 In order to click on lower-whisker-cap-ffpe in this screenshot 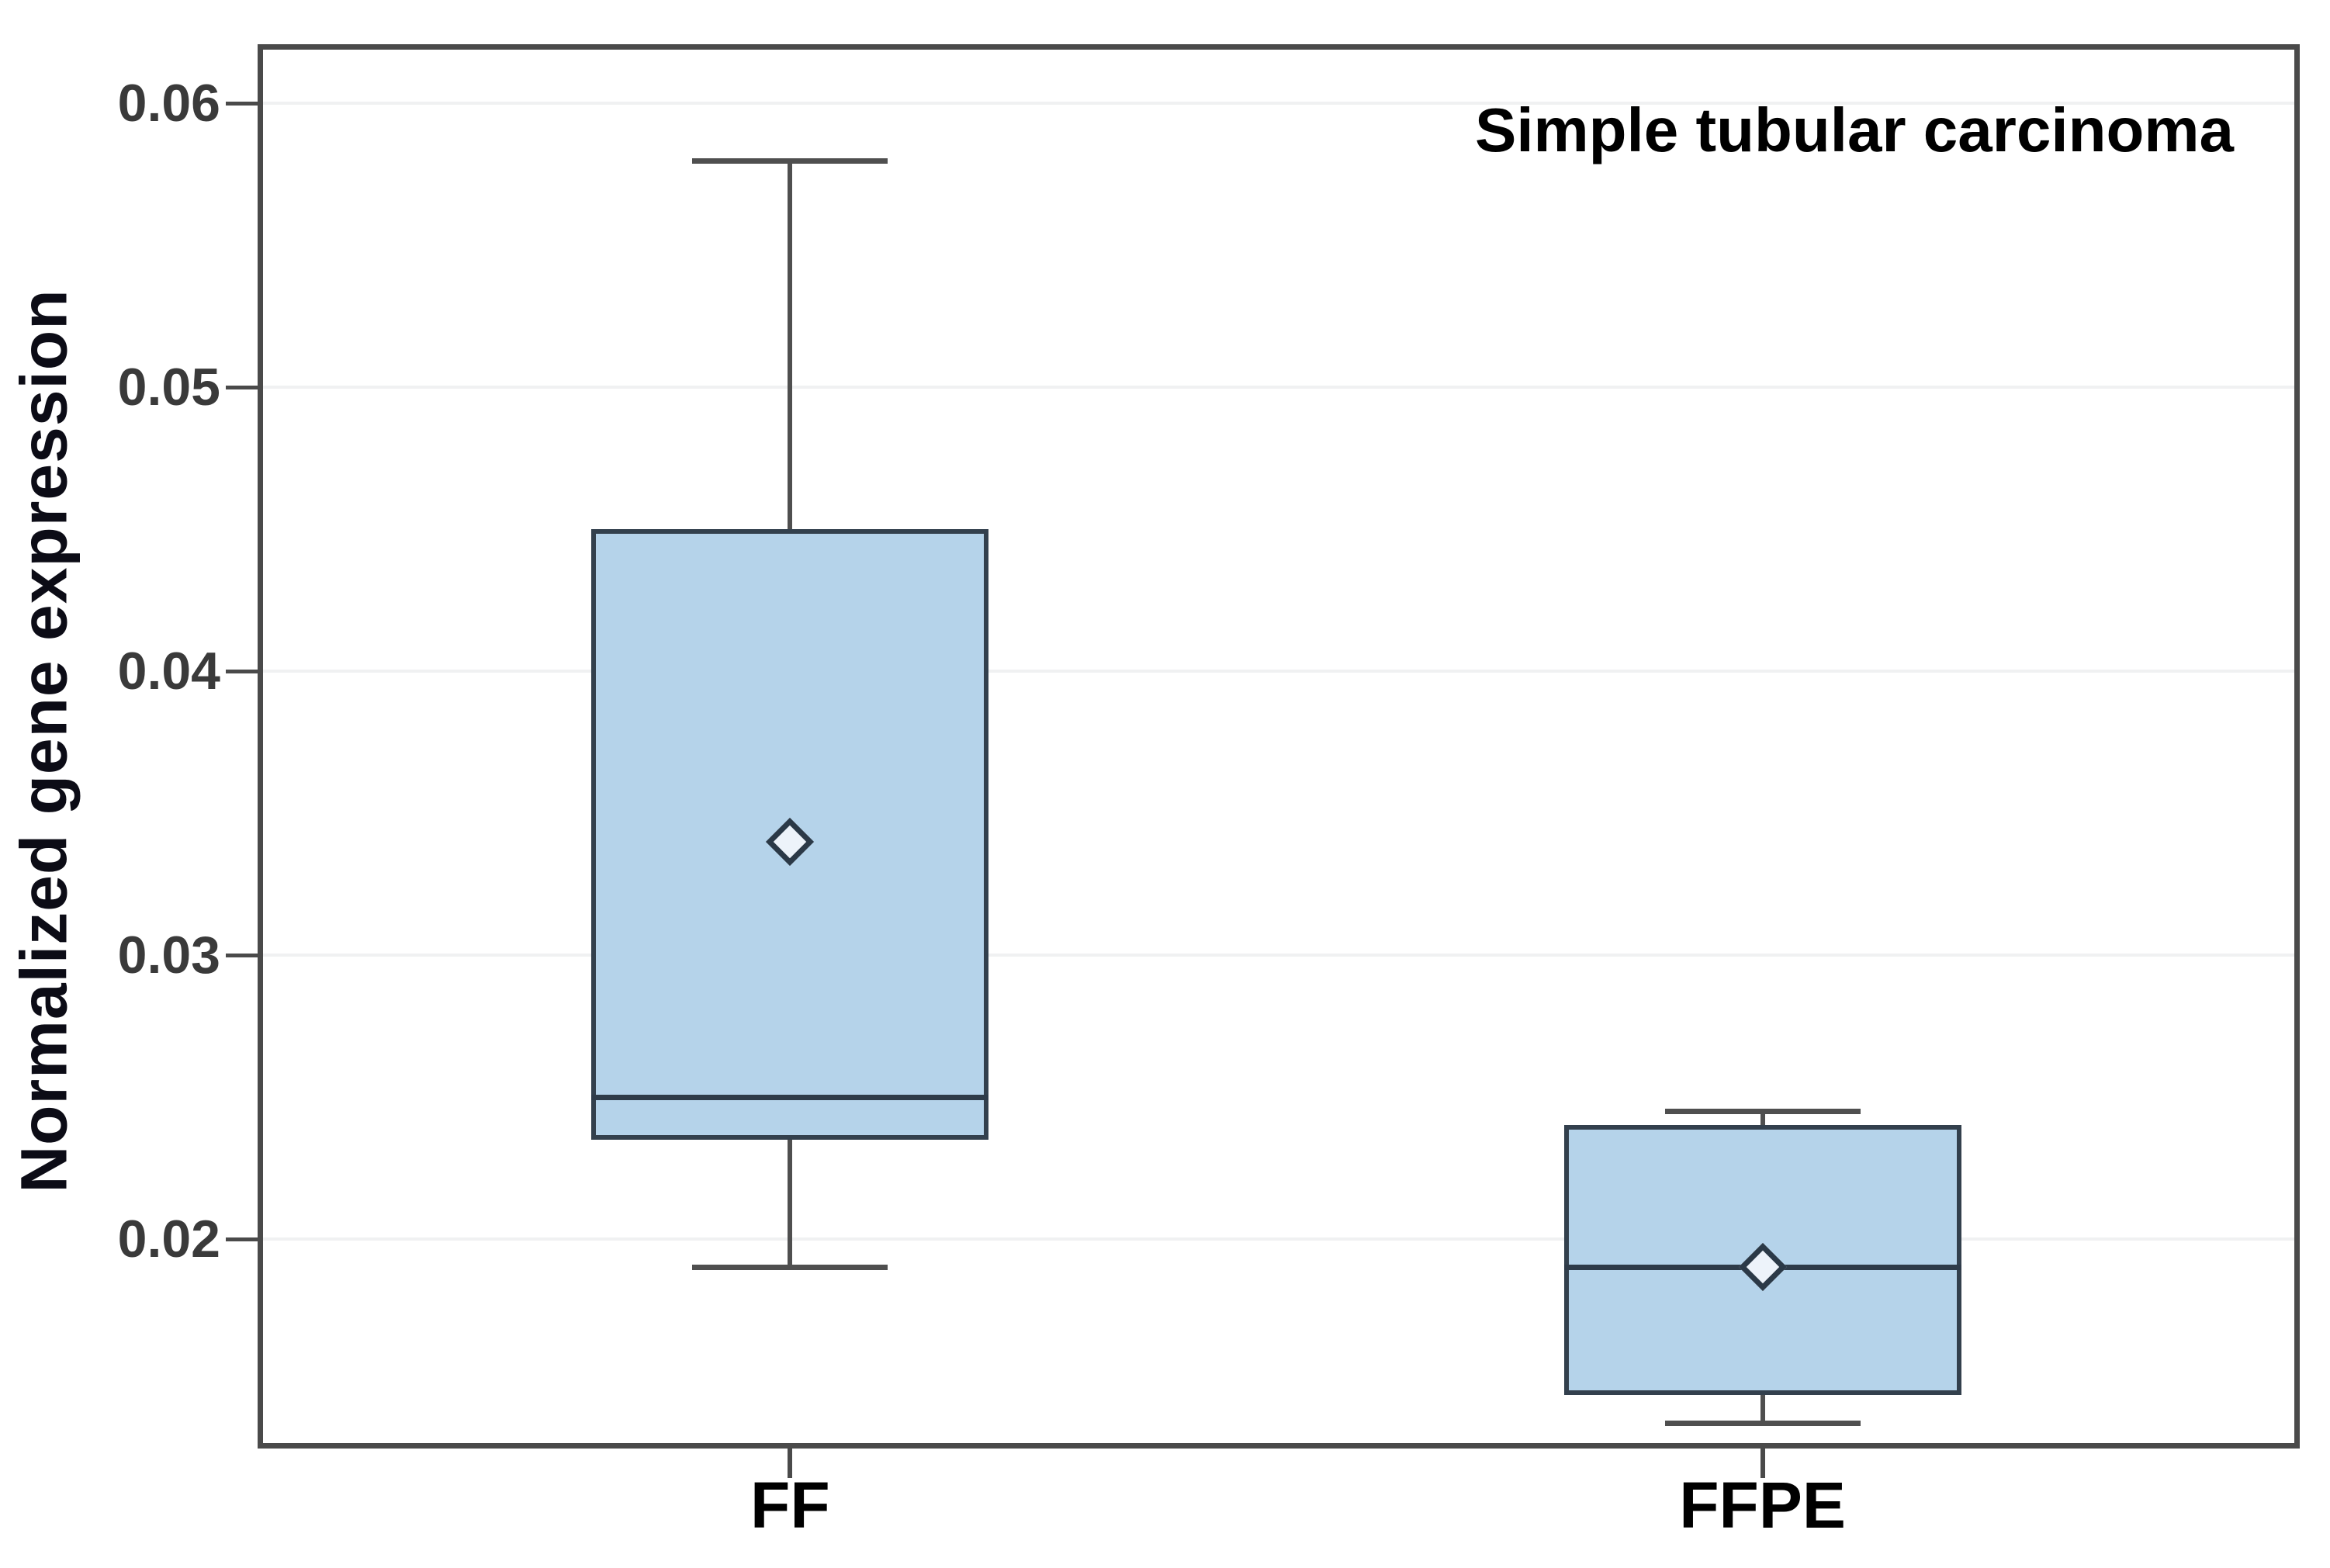, I will do `click(1762, 1424)`.